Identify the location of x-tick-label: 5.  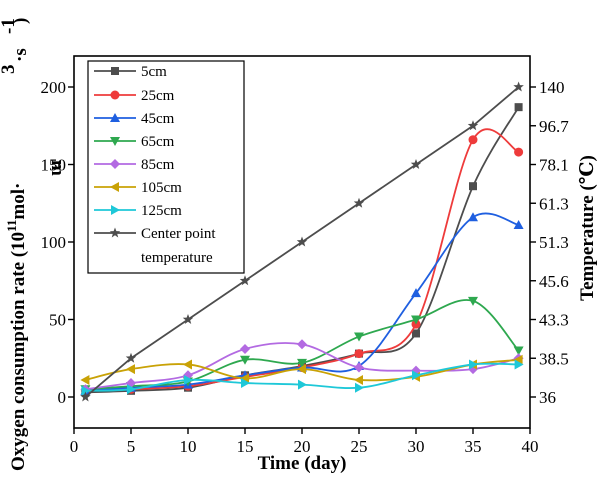
(131, 446).